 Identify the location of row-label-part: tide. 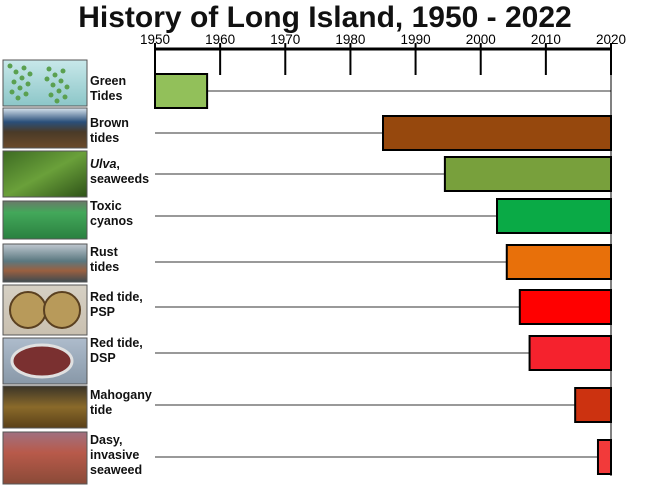
(101, 410).